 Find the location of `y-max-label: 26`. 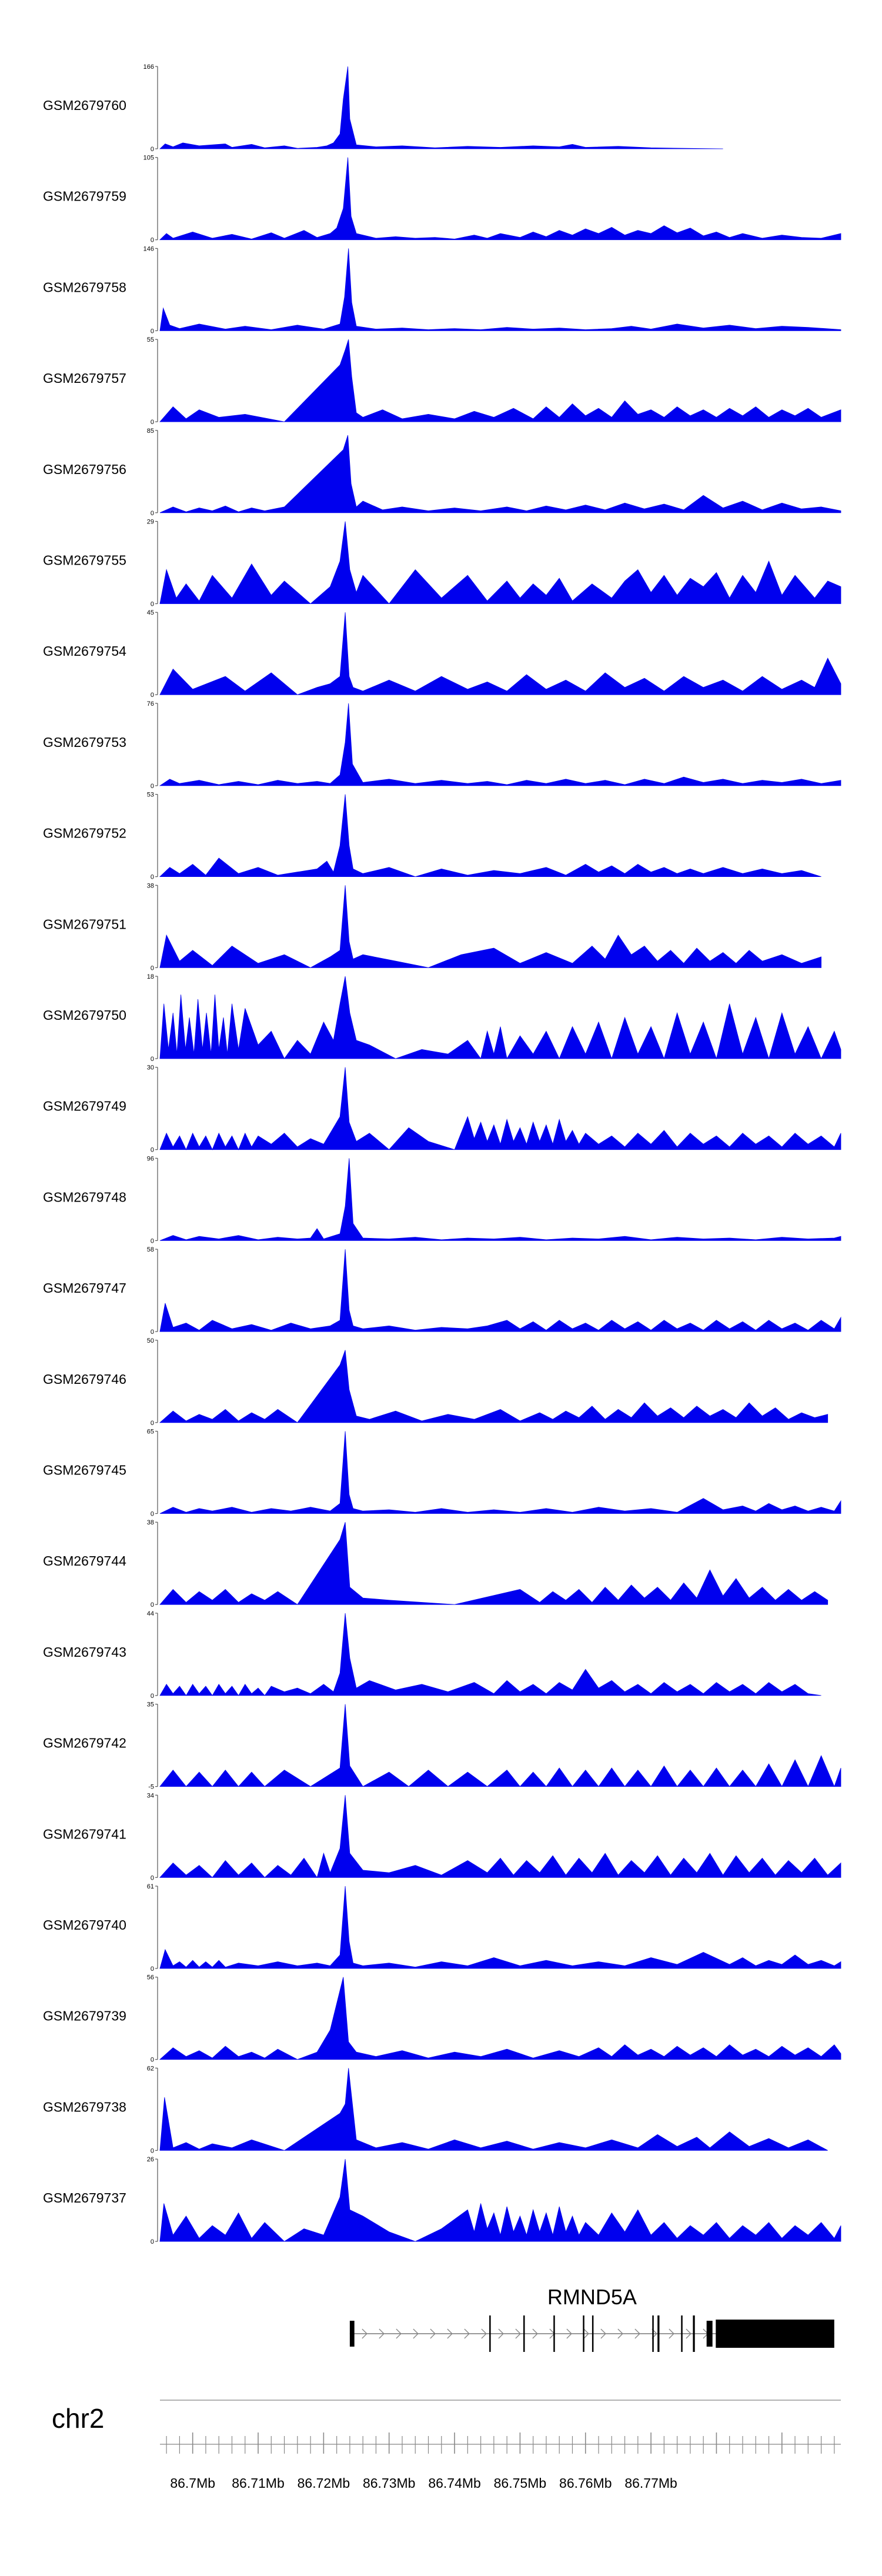

y-max-label: 26 is located at coordinates (150, 2159).